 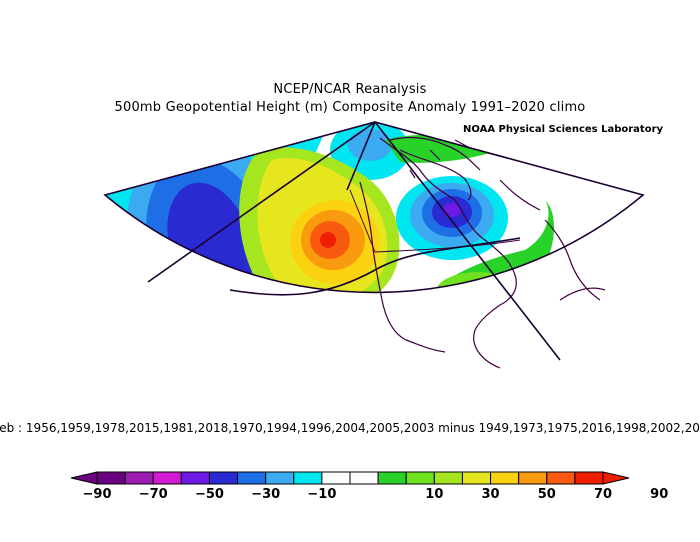 What do you see at coordinates (319, 220) in the screenshot?
I see `northeast-pacific-ridge` at bounding box center [319, 220].